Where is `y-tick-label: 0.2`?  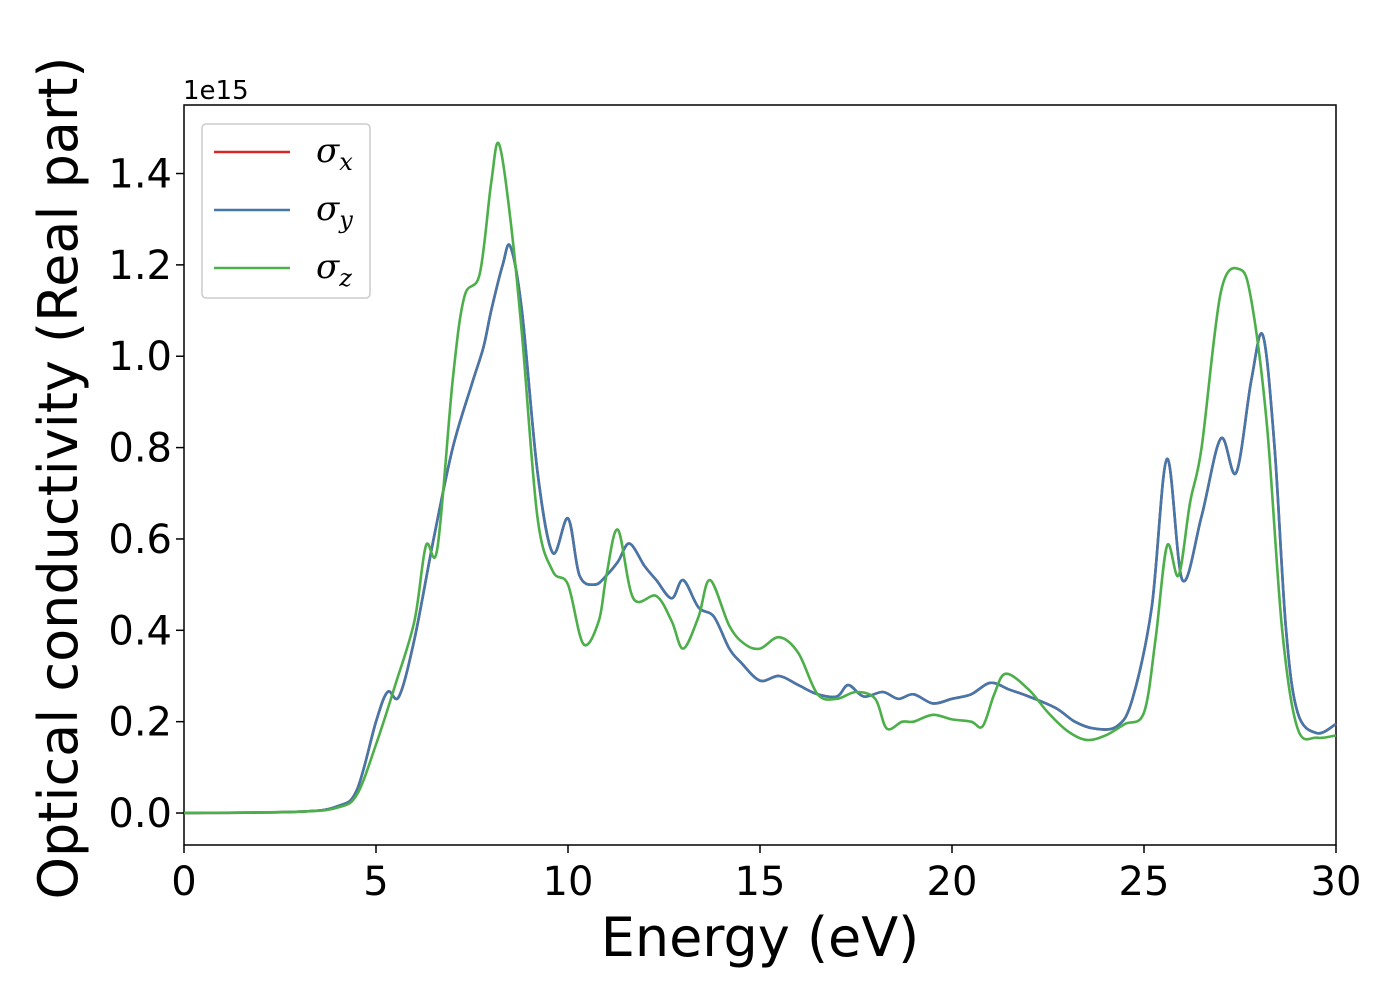 y-tick-label: 0.2 is located at coordinates (140, 723).